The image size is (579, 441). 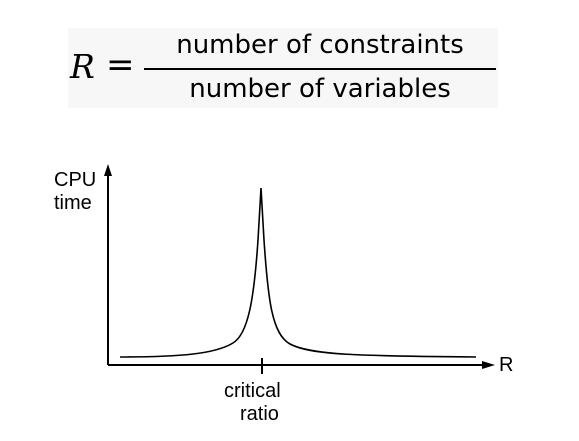 I want to click on tick-label-critical: critical, so click(x=252, y=391).